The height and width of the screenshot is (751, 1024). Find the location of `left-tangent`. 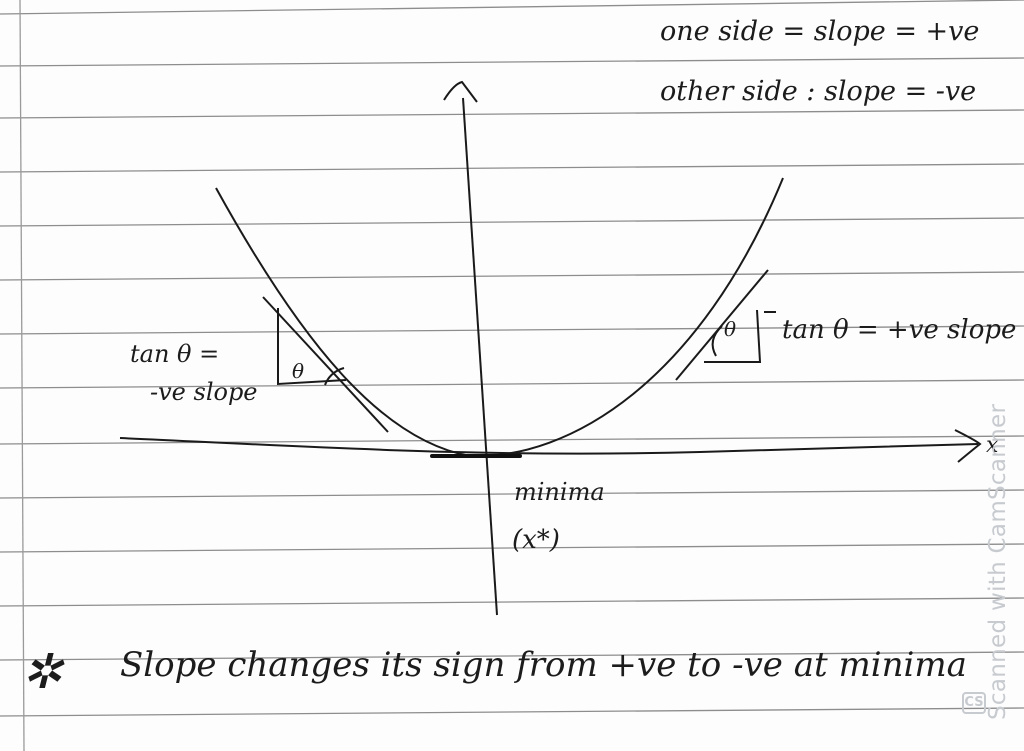

left-tangent is located at coordinates (325, 364).